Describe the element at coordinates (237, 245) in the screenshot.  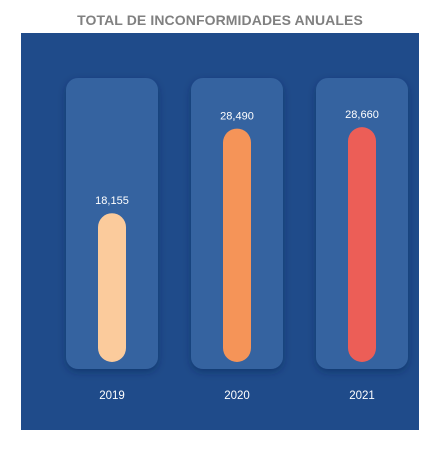
I see `bar-2020` at that location.